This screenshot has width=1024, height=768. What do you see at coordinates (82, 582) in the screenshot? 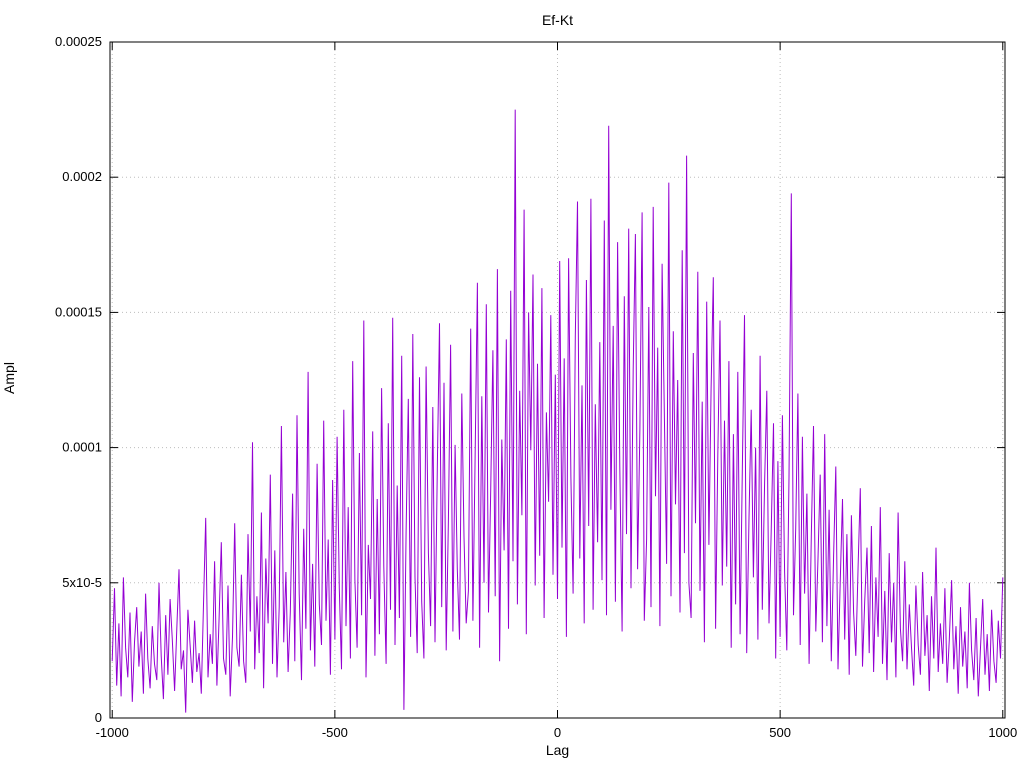
I see `y-tick-label: 5x10-5` at bounding box center [82, 582].